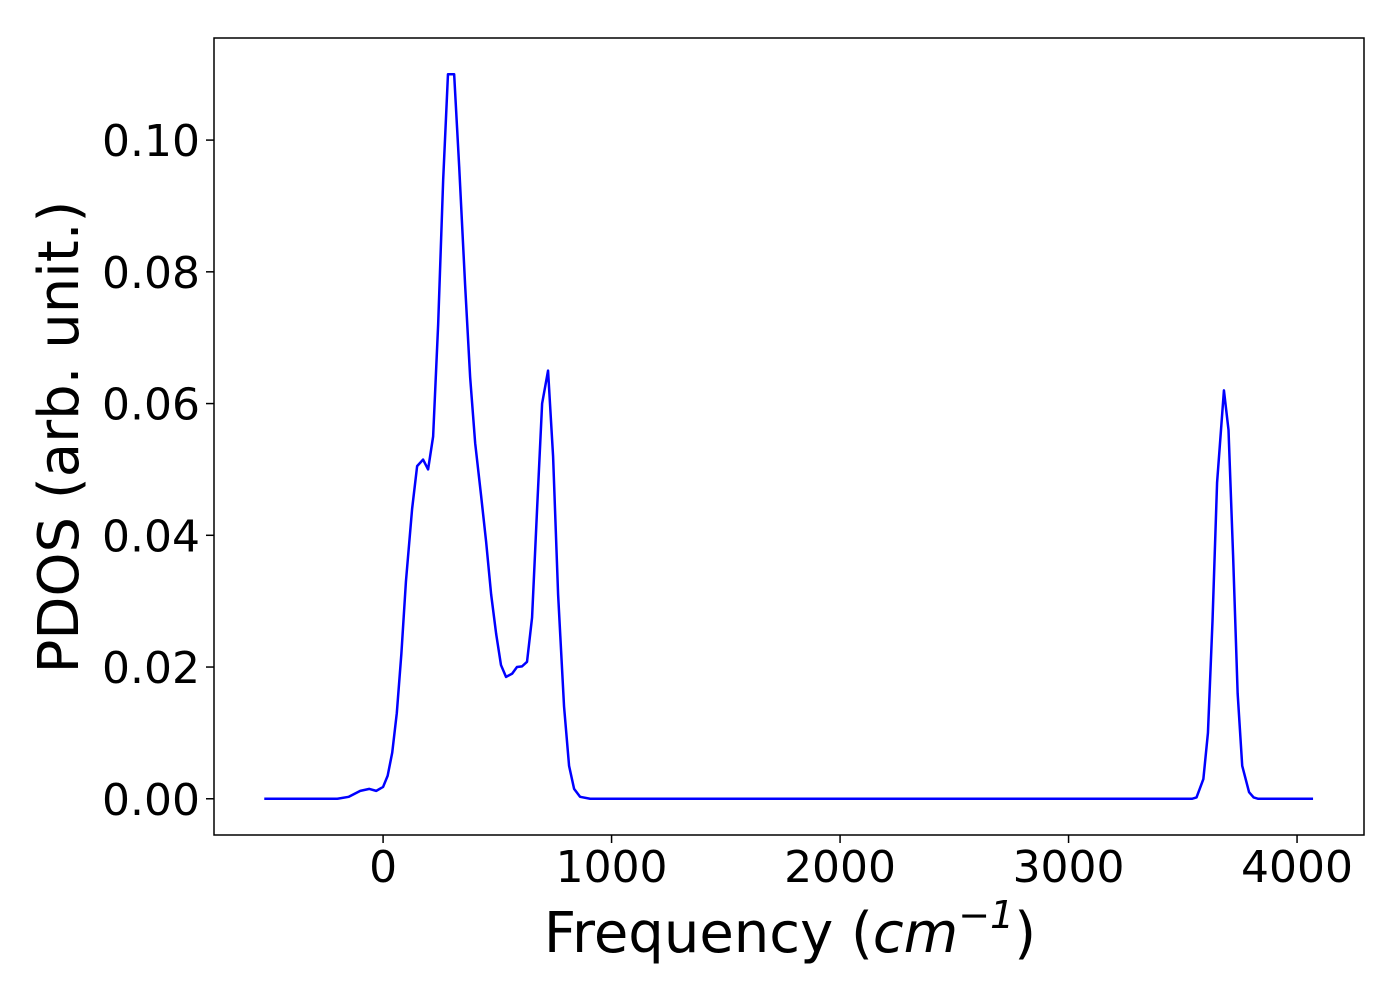 This screenshot has width=1400, height=1000. I want to click on y-axis-label: PDOS (arb. unit.), so click(59, 437).